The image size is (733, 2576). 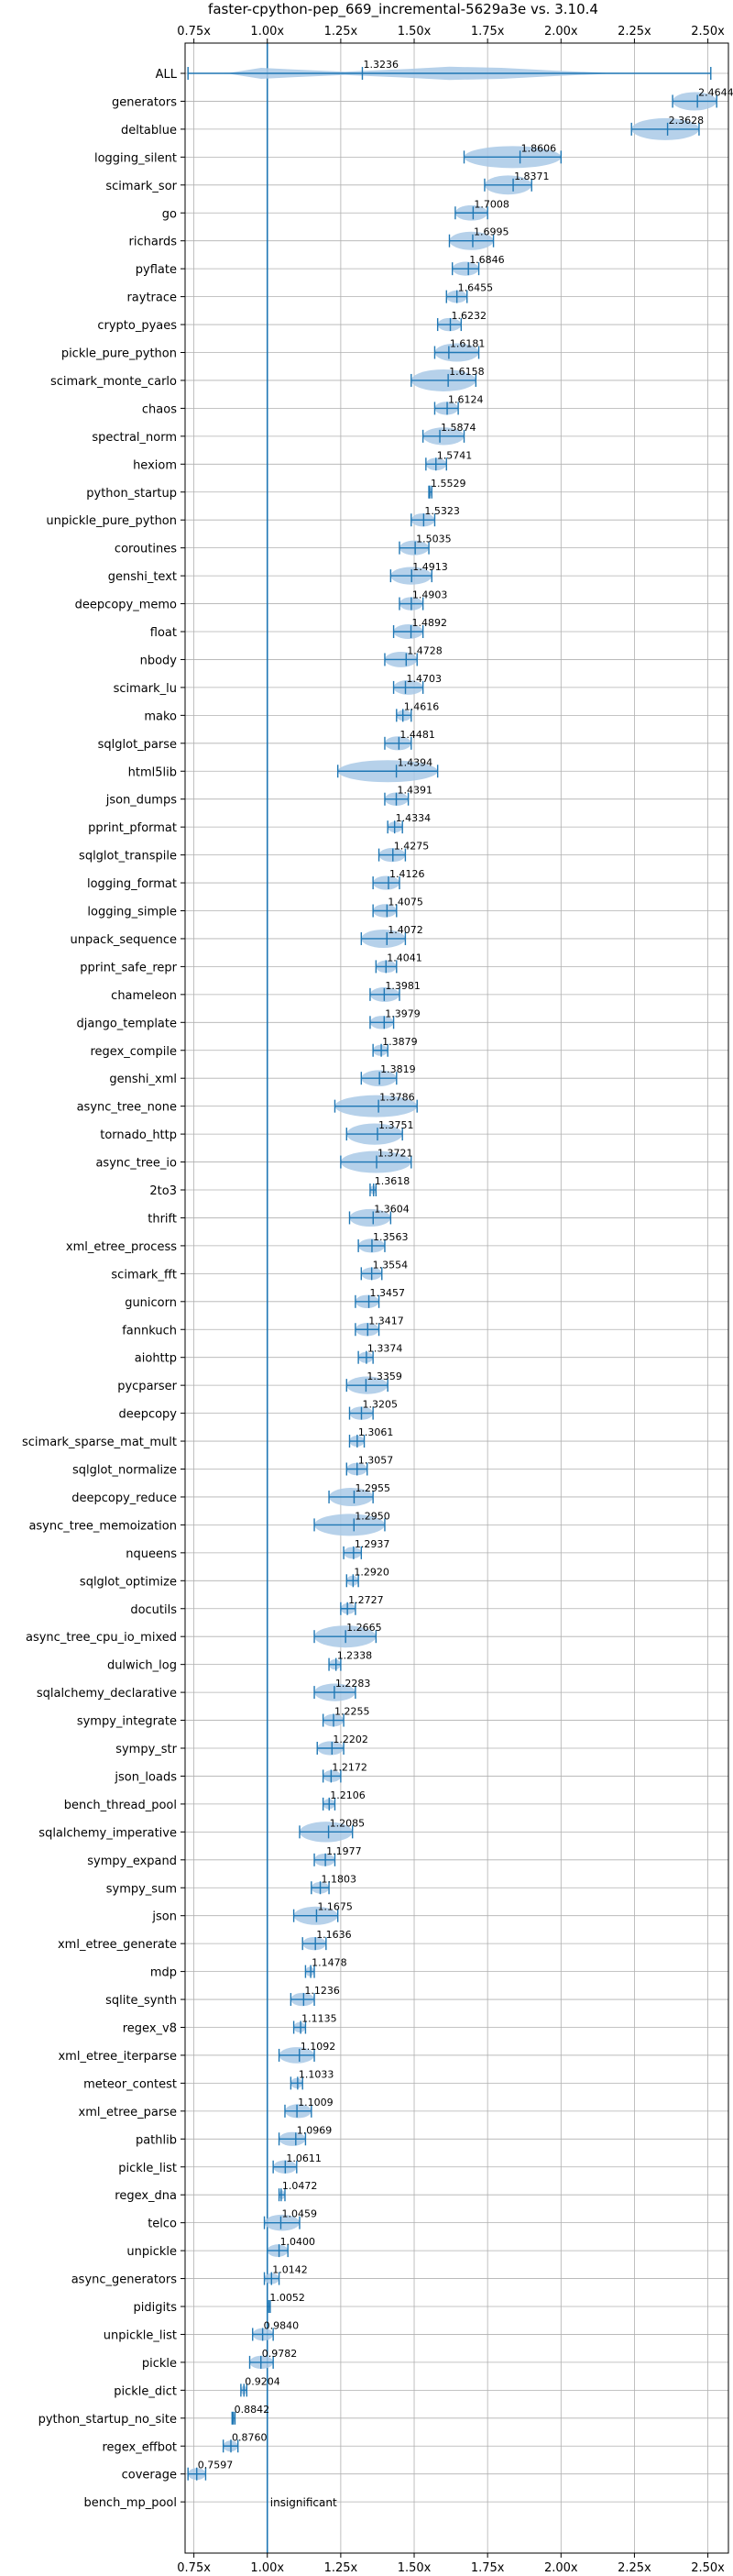 I want to click on benchmark-label: gunicorn, so click(x=151, y=1303).